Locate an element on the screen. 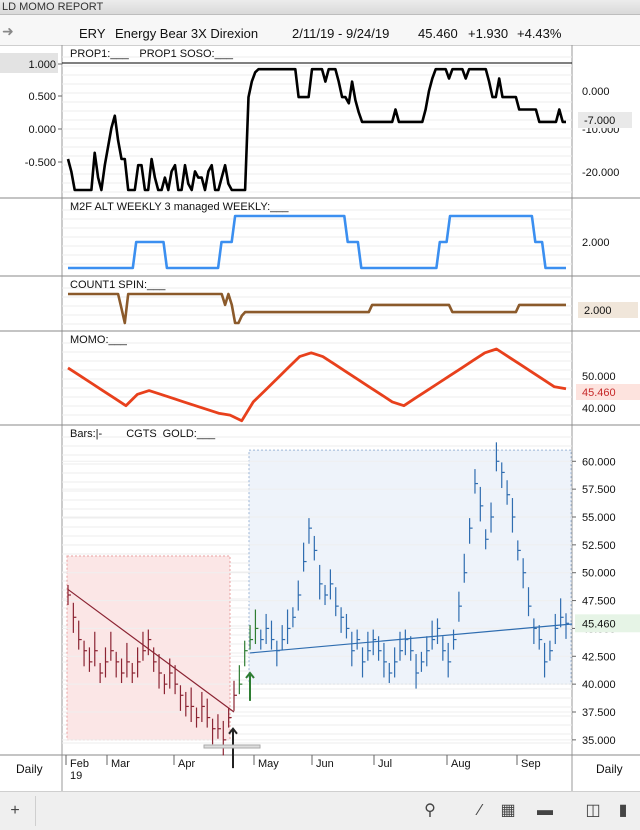  price-y-tick: 55.000 is located at coordinates (599, 518).